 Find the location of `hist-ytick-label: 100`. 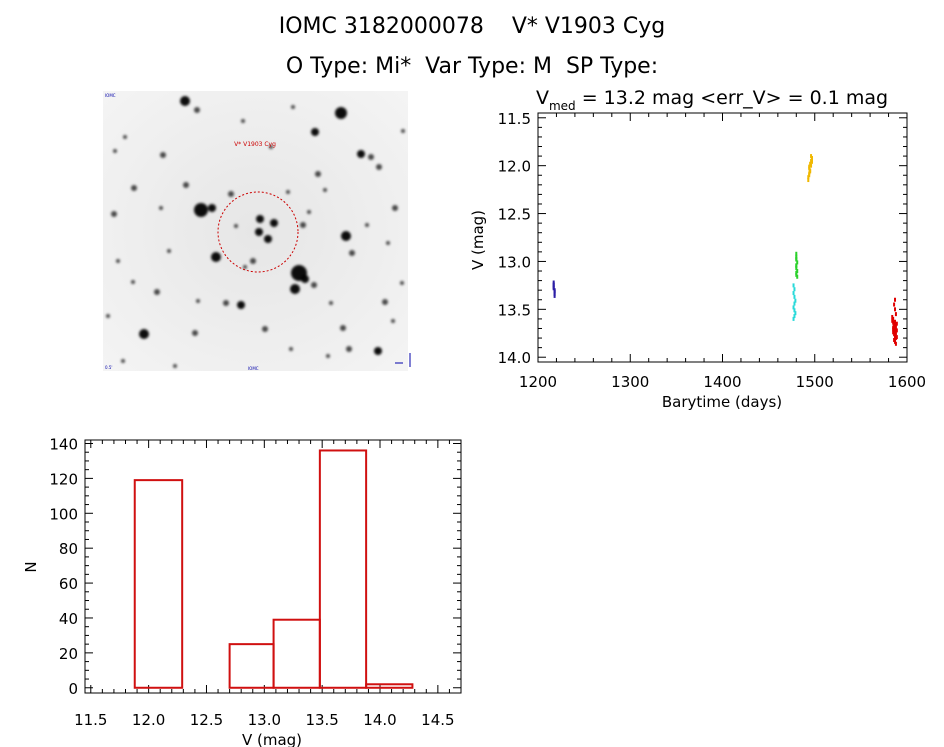

hist-ytick-label: 100 is located at coordinates (63, 514).